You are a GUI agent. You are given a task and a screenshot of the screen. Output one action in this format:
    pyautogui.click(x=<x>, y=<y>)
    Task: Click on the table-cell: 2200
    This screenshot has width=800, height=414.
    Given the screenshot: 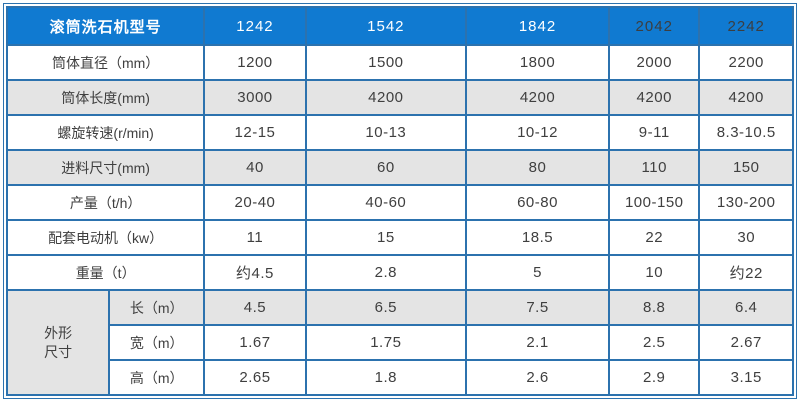 What is the action you would take?
    pyautogui.click(x=746, y=62)
    